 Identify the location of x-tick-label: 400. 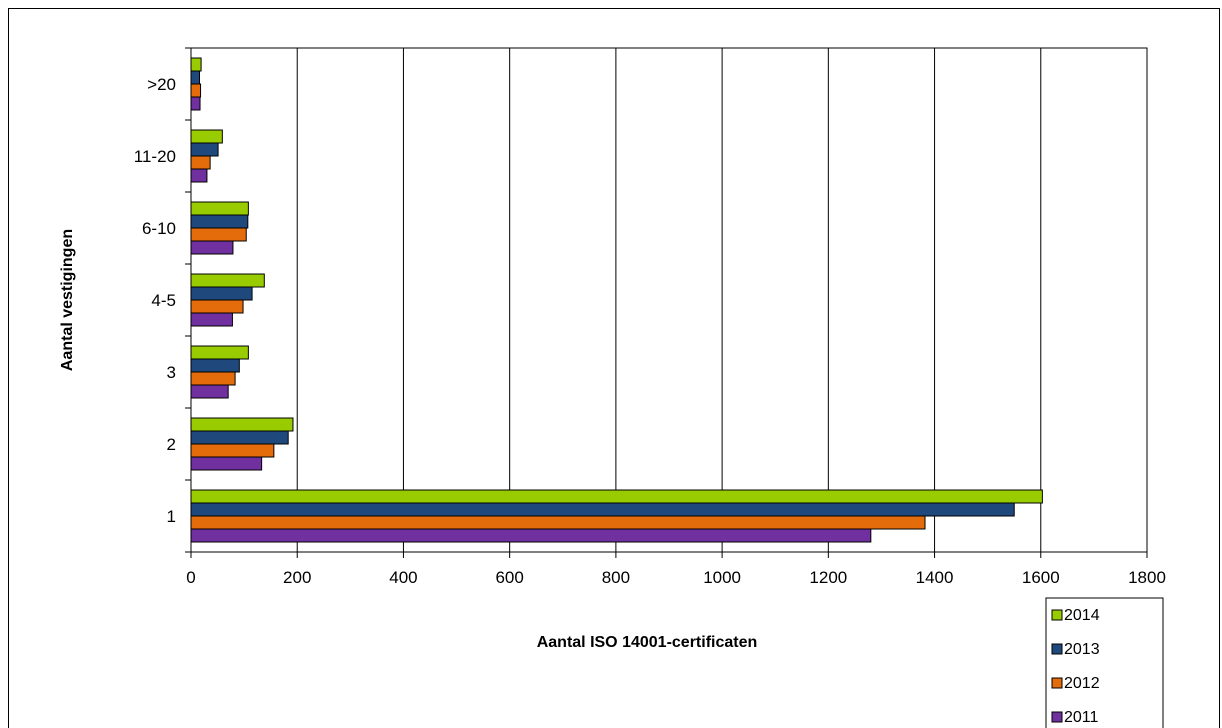
(403, 577).